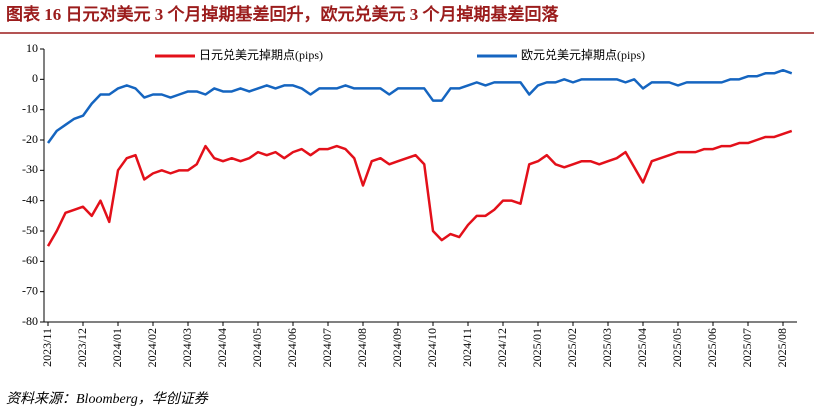  What do you see at coordinates (30, 108) in the screenshot?
I see `y-tick-label: -10` at bounding box center [30, 108].